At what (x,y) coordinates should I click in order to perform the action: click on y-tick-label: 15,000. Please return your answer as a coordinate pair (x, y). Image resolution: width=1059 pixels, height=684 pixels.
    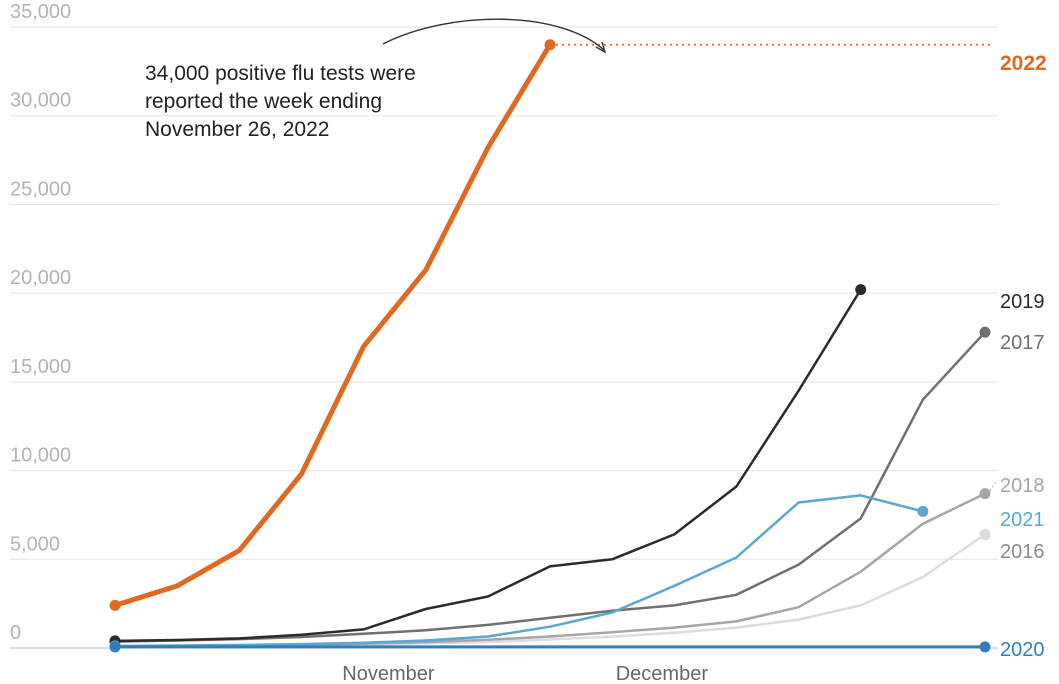
    Looking at the image, I should click on (40, 367).